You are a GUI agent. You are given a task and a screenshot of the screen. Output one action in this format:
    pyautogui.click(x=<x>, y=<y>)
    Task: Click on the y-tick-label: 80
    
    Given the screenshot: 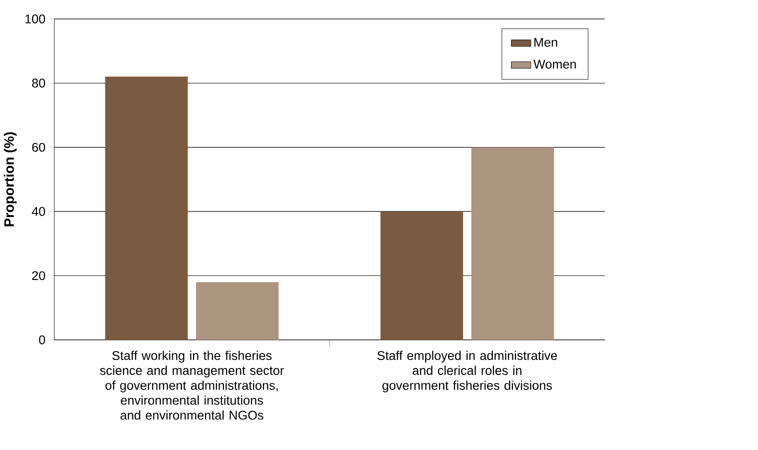 What is the action you would take?
    pyautogui.click(x=39, y=83)
    